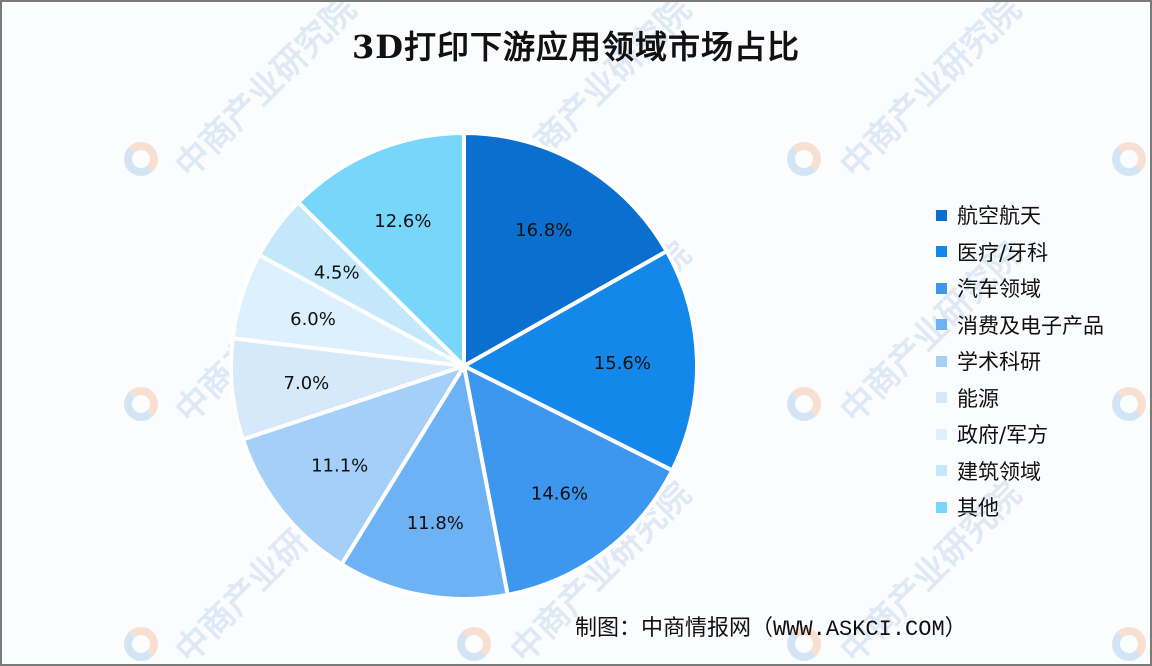 The height and width of the screenshot is (666, 1152). I want to click on legend-item: 医疗/牙科, so click(1020, 252).